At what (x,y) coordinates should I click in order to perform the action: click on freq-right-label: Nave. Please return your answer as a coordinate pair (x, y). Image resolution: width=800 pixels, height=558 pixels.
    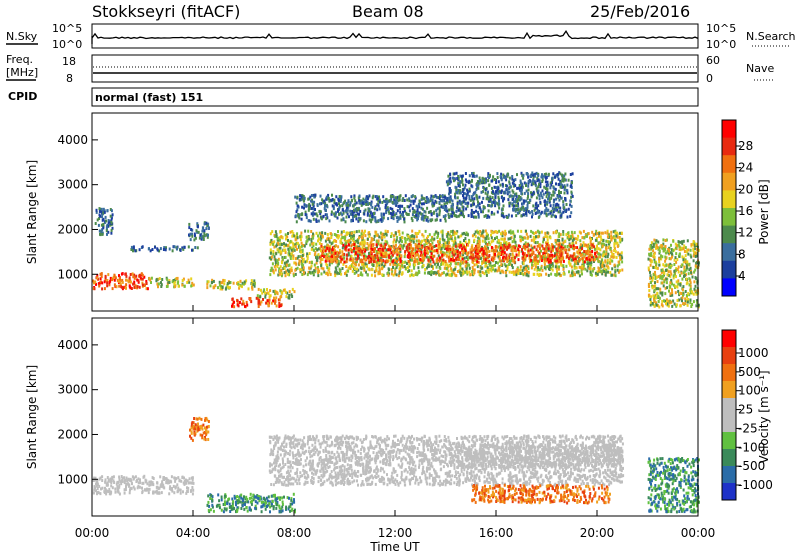
    Looking at the image, I should click on (760, 68).